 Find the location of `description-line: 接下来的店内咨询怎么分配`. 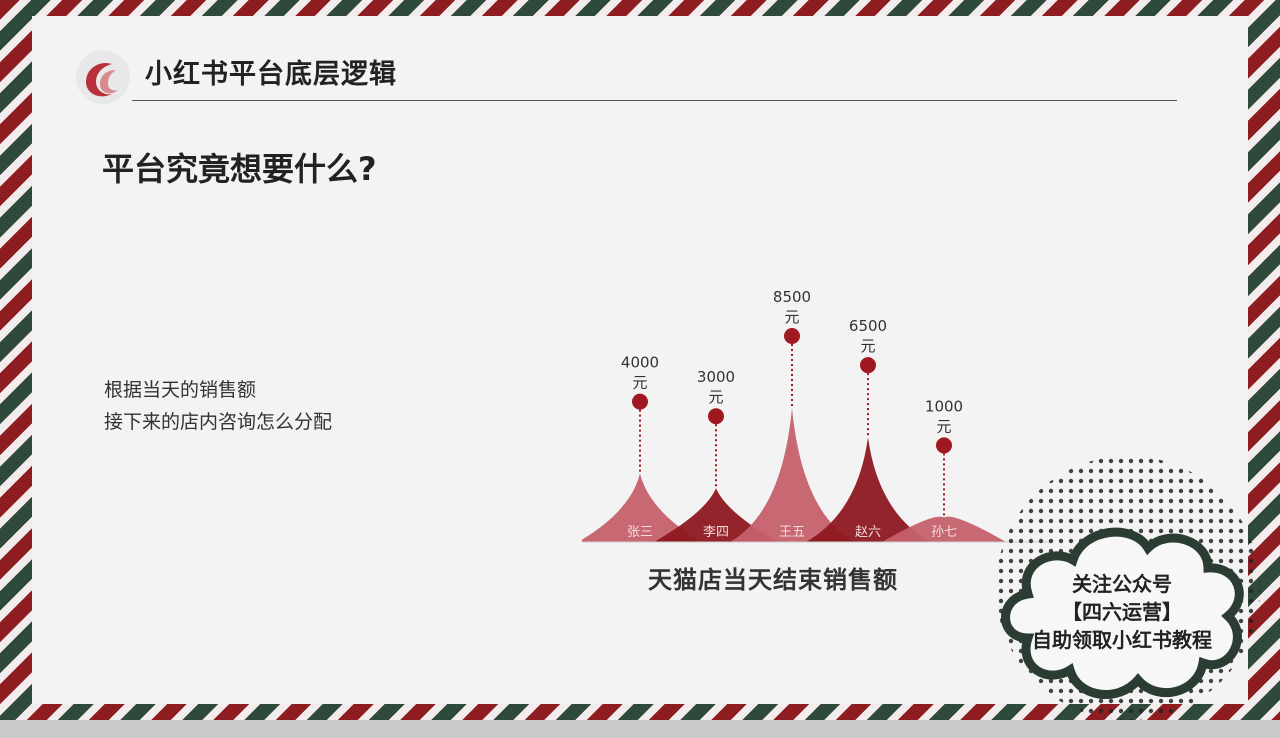

description-line: 接下来的店内咨询怎么分配 is located at coordinates (218, 422).